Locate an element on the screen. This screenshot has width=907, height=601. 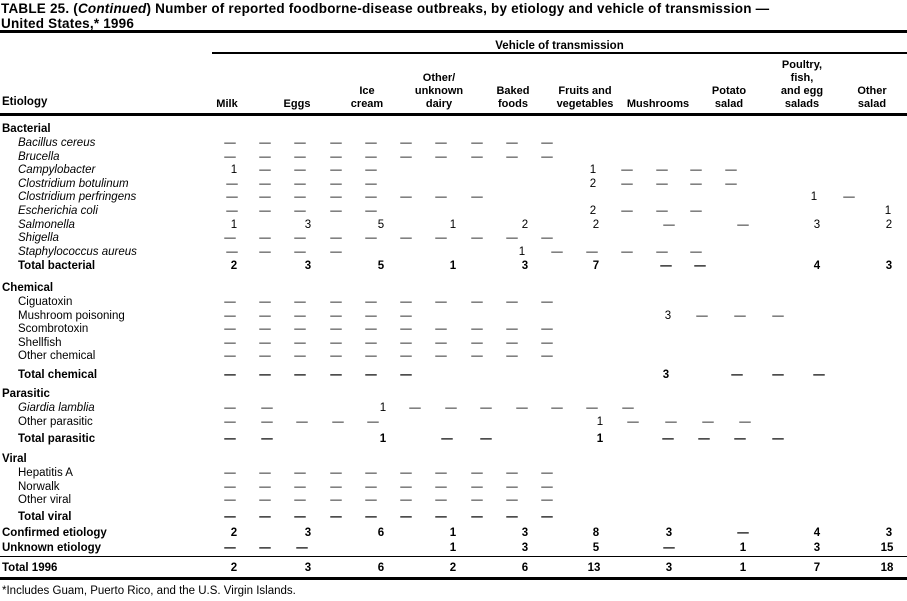
etiology-column-header: Etiology is located at coordinates (25, 102).